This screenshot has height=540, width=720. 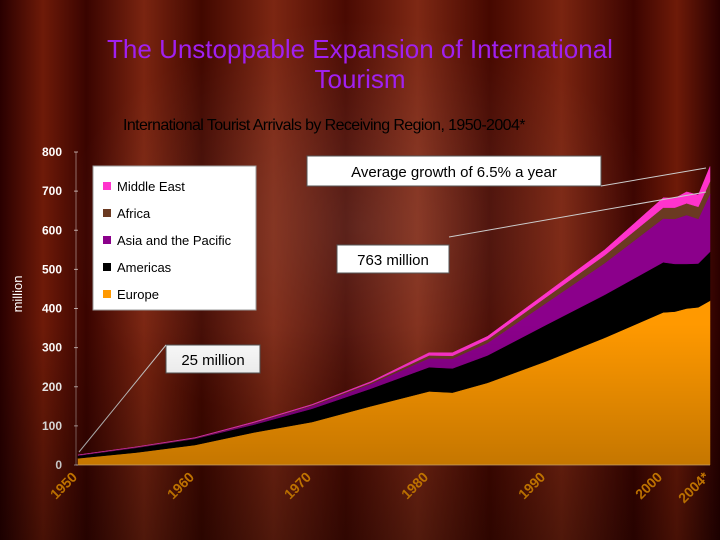 What do you see at coordinates (52, 309) in the screenshot?
I see `y-tick-label: 400` at bounding box center [52, 309].